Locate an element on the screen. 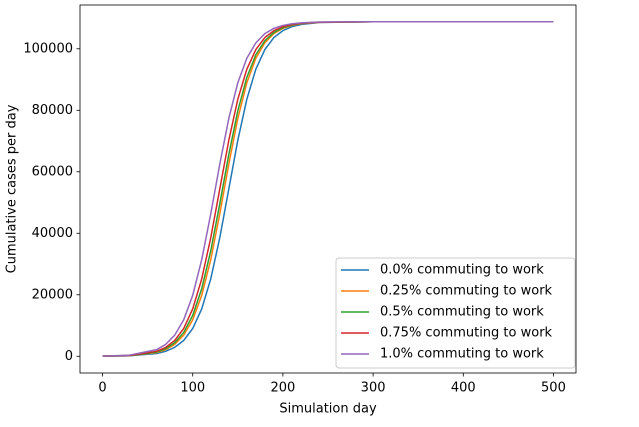 Image resolution: width=639 pixels, height=427 pixels. y-tick-label: 40000 is located at coordinates (52, 233).